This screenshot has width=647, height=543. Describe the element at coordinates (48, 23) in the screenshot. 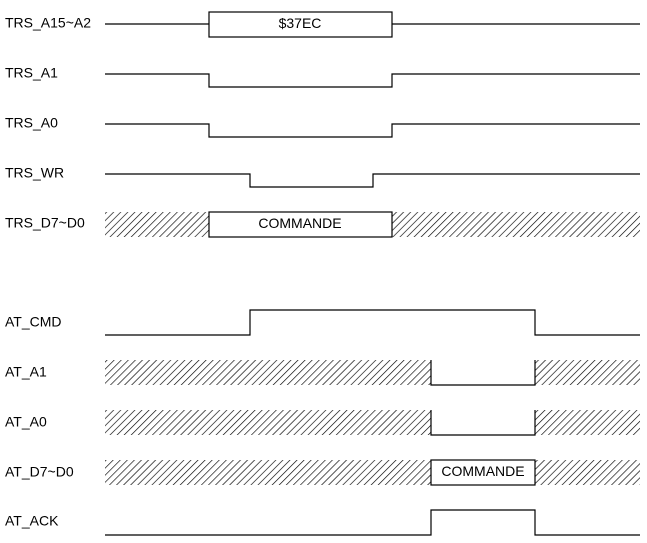

I see `signal-label: TRS_A15~A2` at that location.